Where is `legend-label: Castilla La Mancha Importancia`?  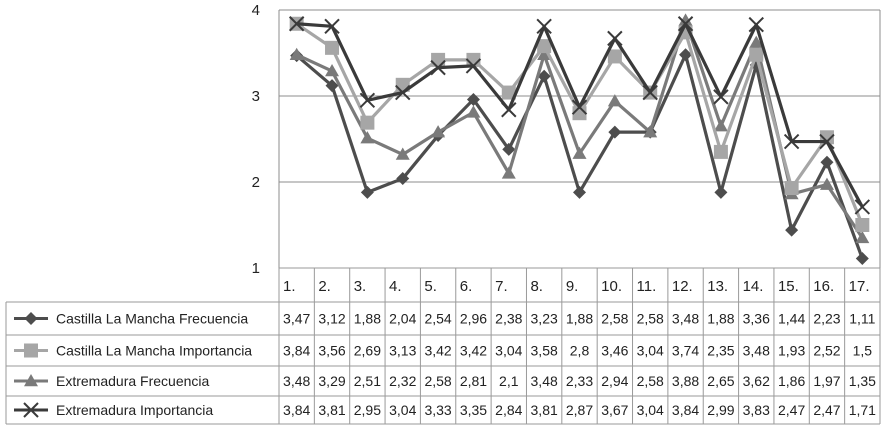
legend-label: Castilla La Mancha Importancia is located at coordinates (154, 351).